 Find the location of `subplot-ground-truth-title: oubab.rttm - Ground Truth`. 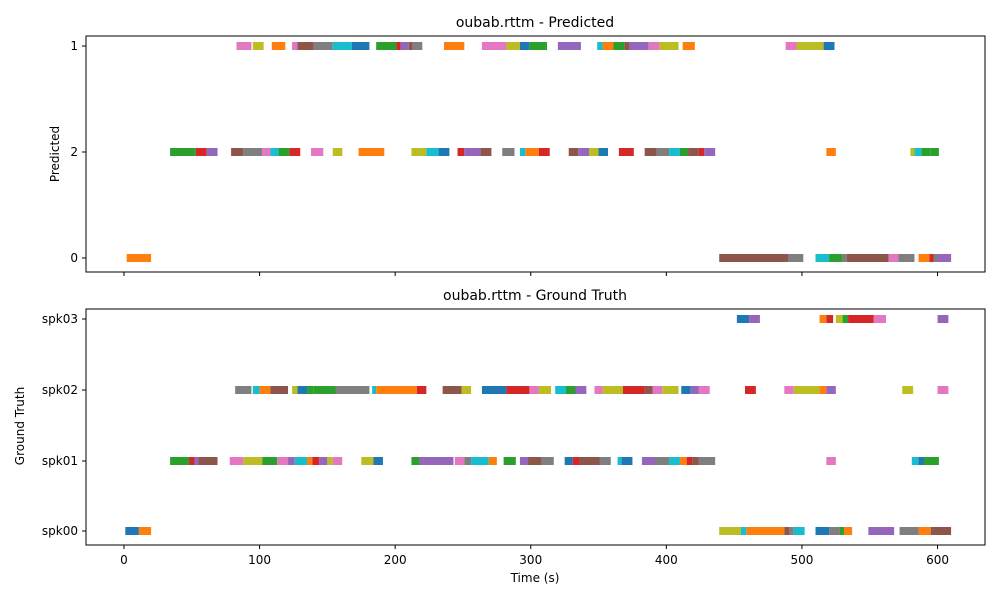

subplot-ground-truth-title: oubab.rttm - Ground Truth is located at coordinates (535, 296).